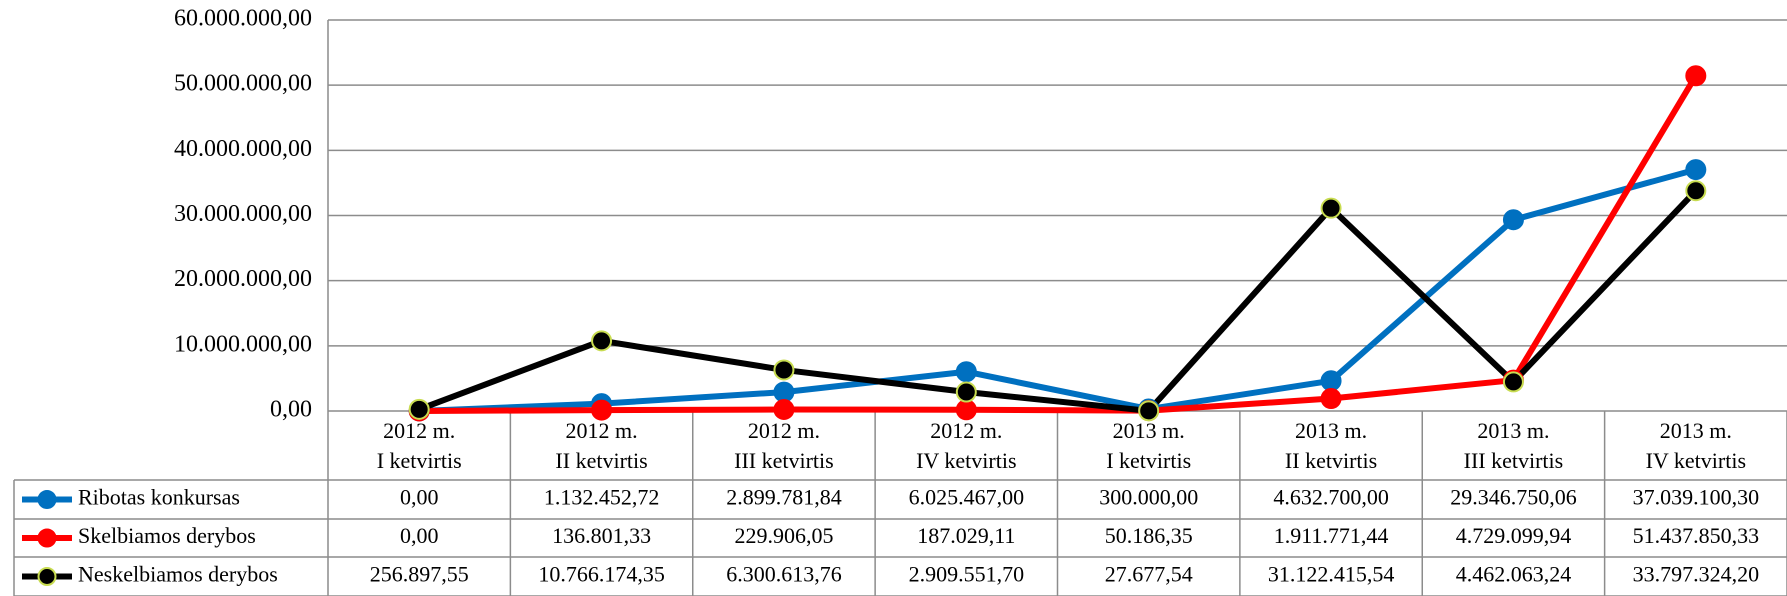 This screenshot has height=596, width=1787. Describe the element at coordinates (419, 574) in the screenshot. I see `table-value: 256.897,55` at that location.